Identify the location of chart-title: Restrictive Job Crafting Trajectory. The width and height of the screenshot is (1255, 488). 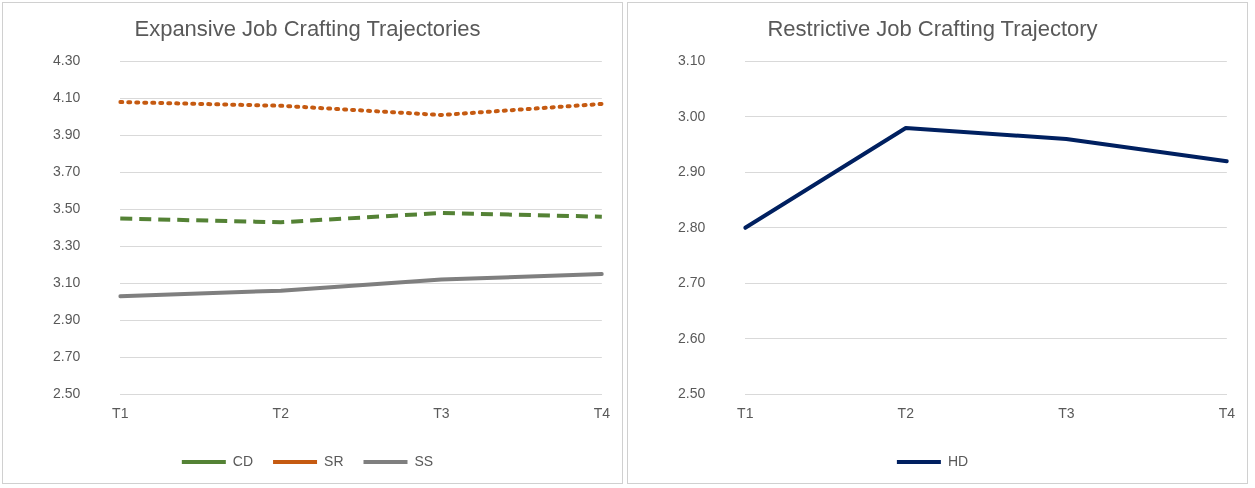
(932, 29).